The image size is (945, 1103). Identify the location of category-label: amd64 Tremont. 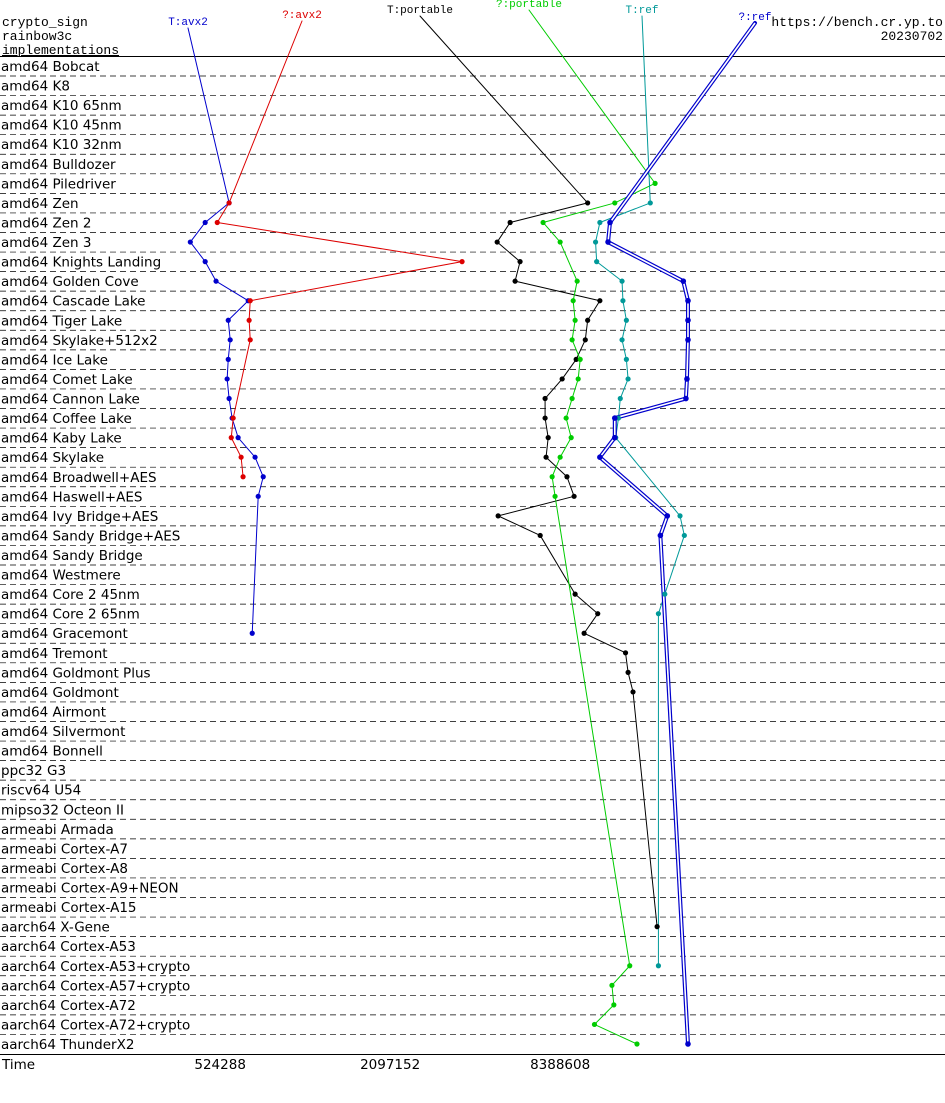
(54, 654).